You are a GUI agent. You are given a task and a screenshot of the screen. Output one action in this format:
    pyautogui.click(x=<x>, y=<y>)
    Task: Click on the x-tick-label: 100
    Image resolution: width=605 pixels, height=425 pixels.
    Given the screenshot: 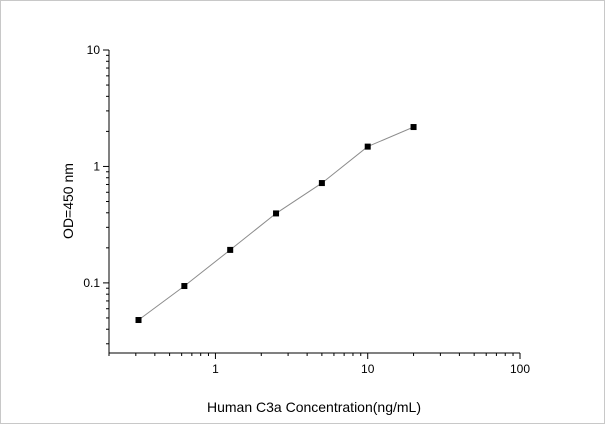 What is the action you would take?
    pyautogui.click(x=520, y=369)
    